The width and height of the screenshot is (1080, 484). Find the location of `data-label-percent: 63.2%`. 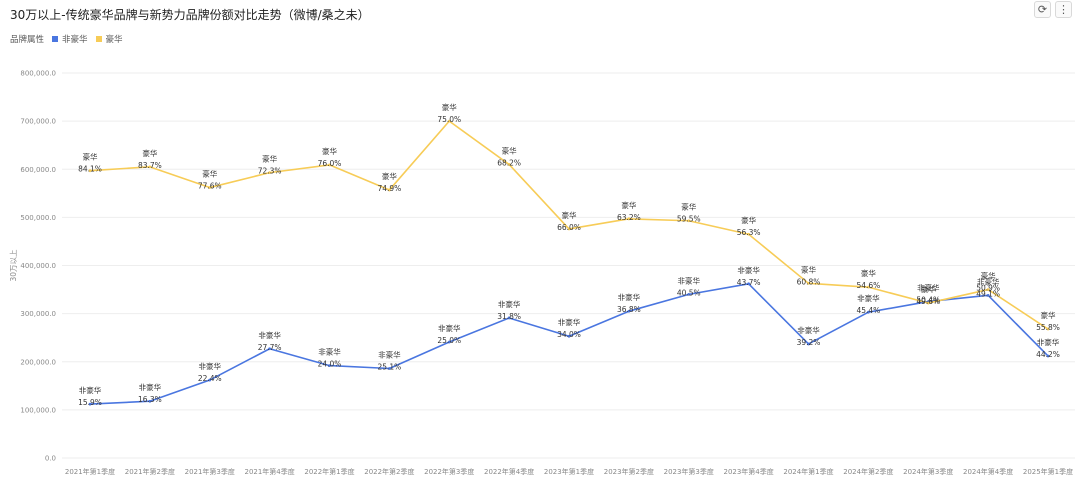

data-label-percent: 63.2% is located at coordinates (629, 217).